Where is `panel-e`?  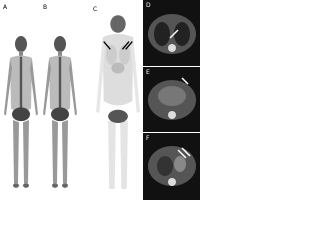
panel-e is located at coordinates (171, 99).